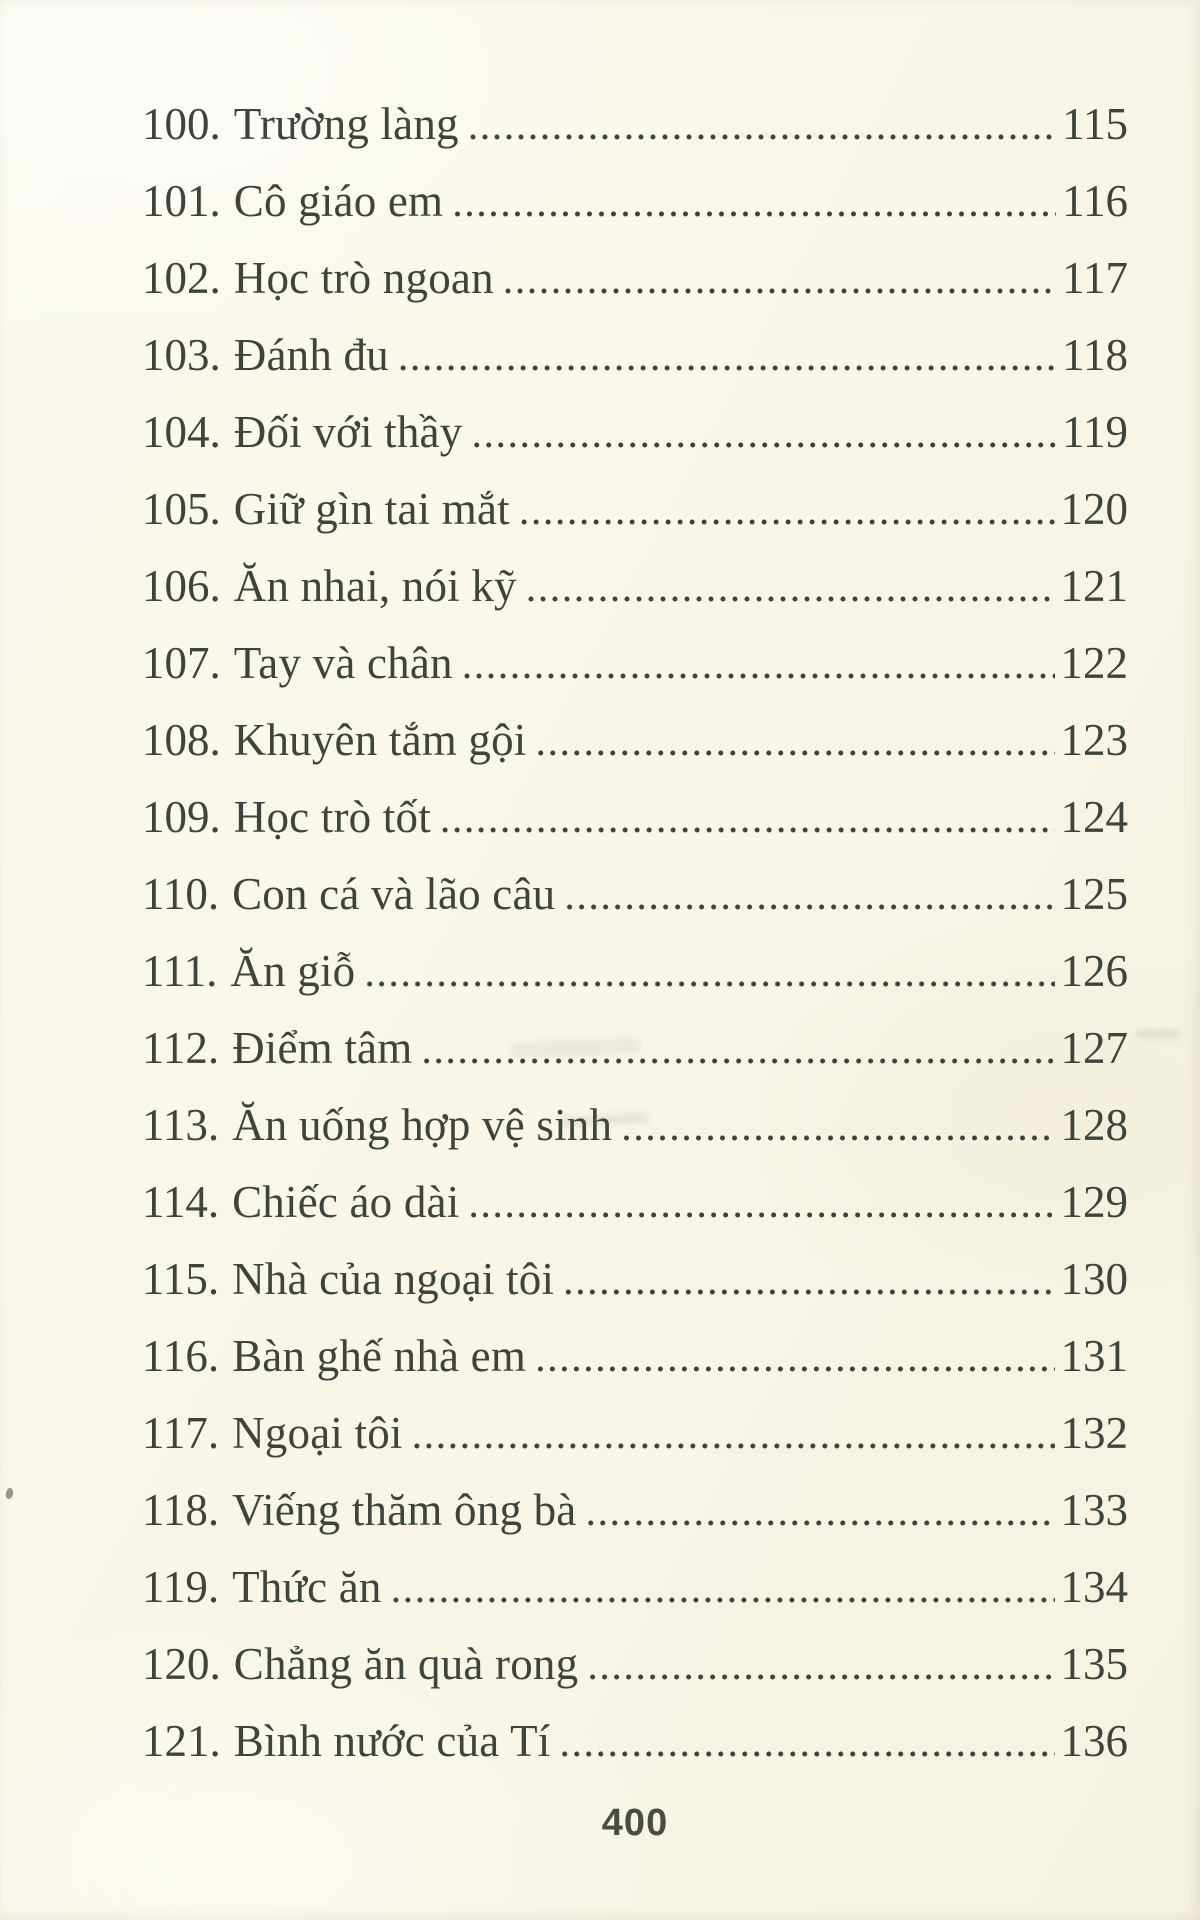 The image size is (1200, 1920). I want to click on toc-entry-number: 117., so click(181, 1433).